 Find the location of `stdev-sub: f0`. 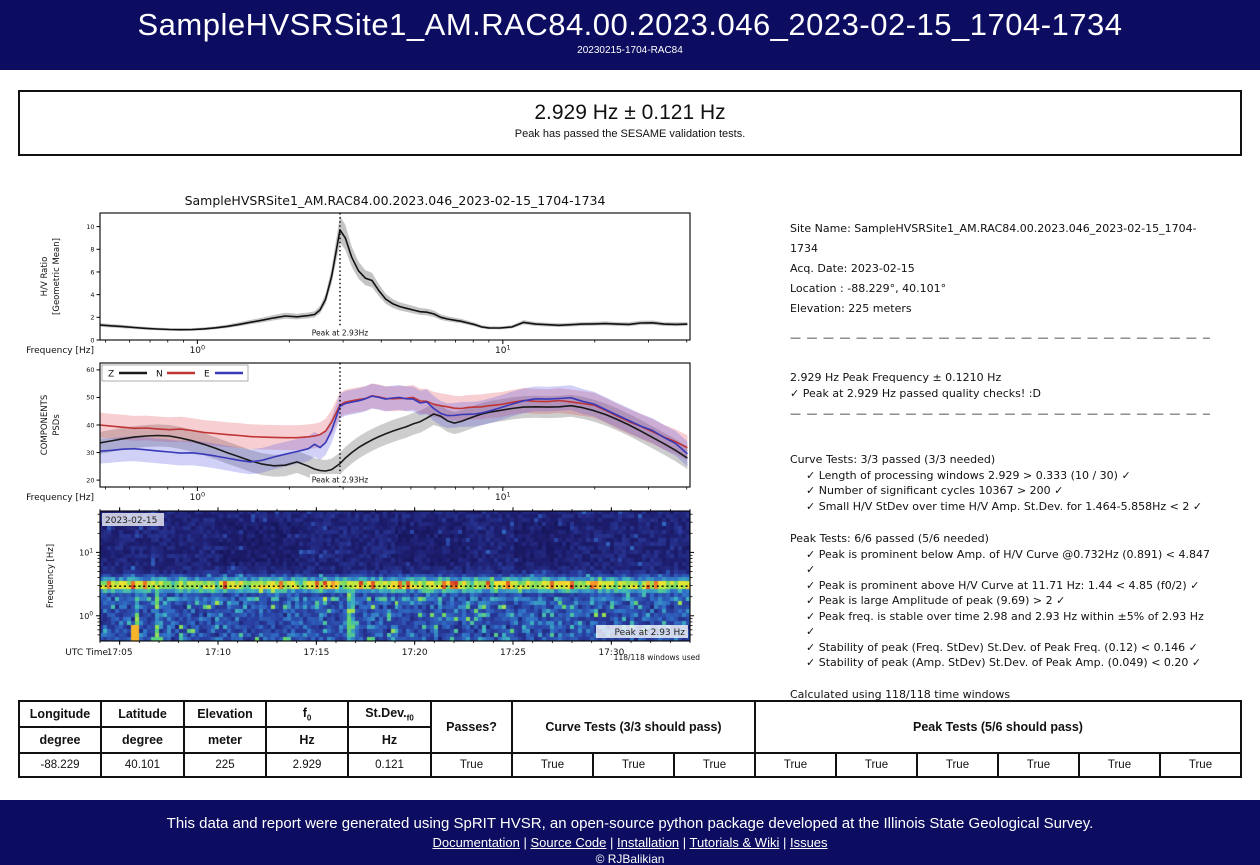

stdev-sub: f0 is located at coordinates (410, 718).